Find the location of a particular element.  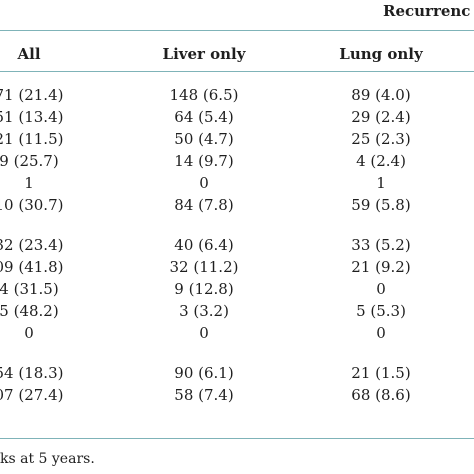

cell-liver-only: 64 (5.4) is located at coordinates (204, 117).